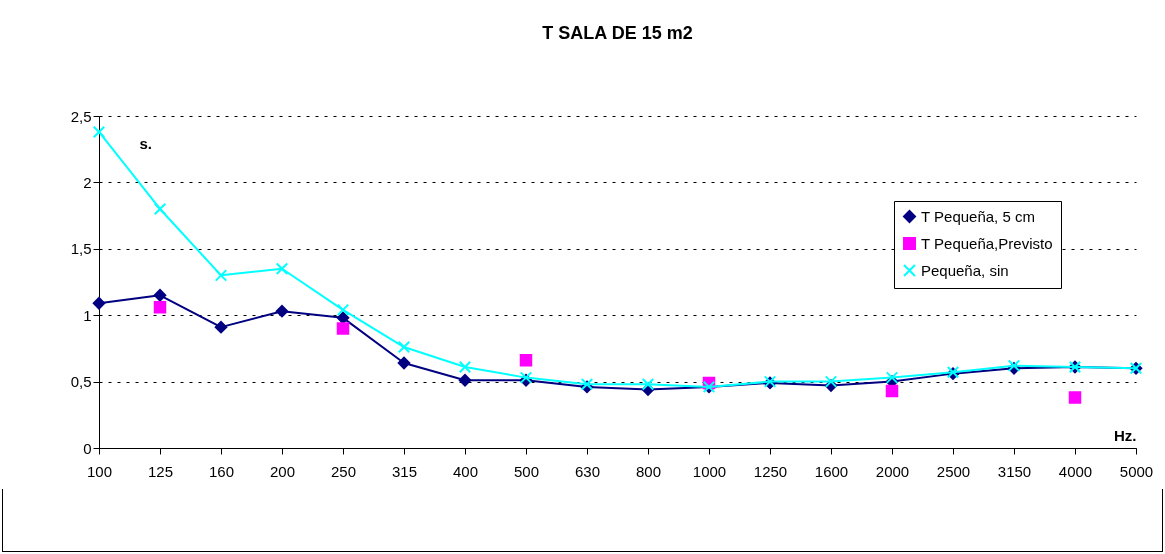 The width and height of the screenshot is (1165, 554). I want to click on x-tick-label: 200, so click(282, 471).